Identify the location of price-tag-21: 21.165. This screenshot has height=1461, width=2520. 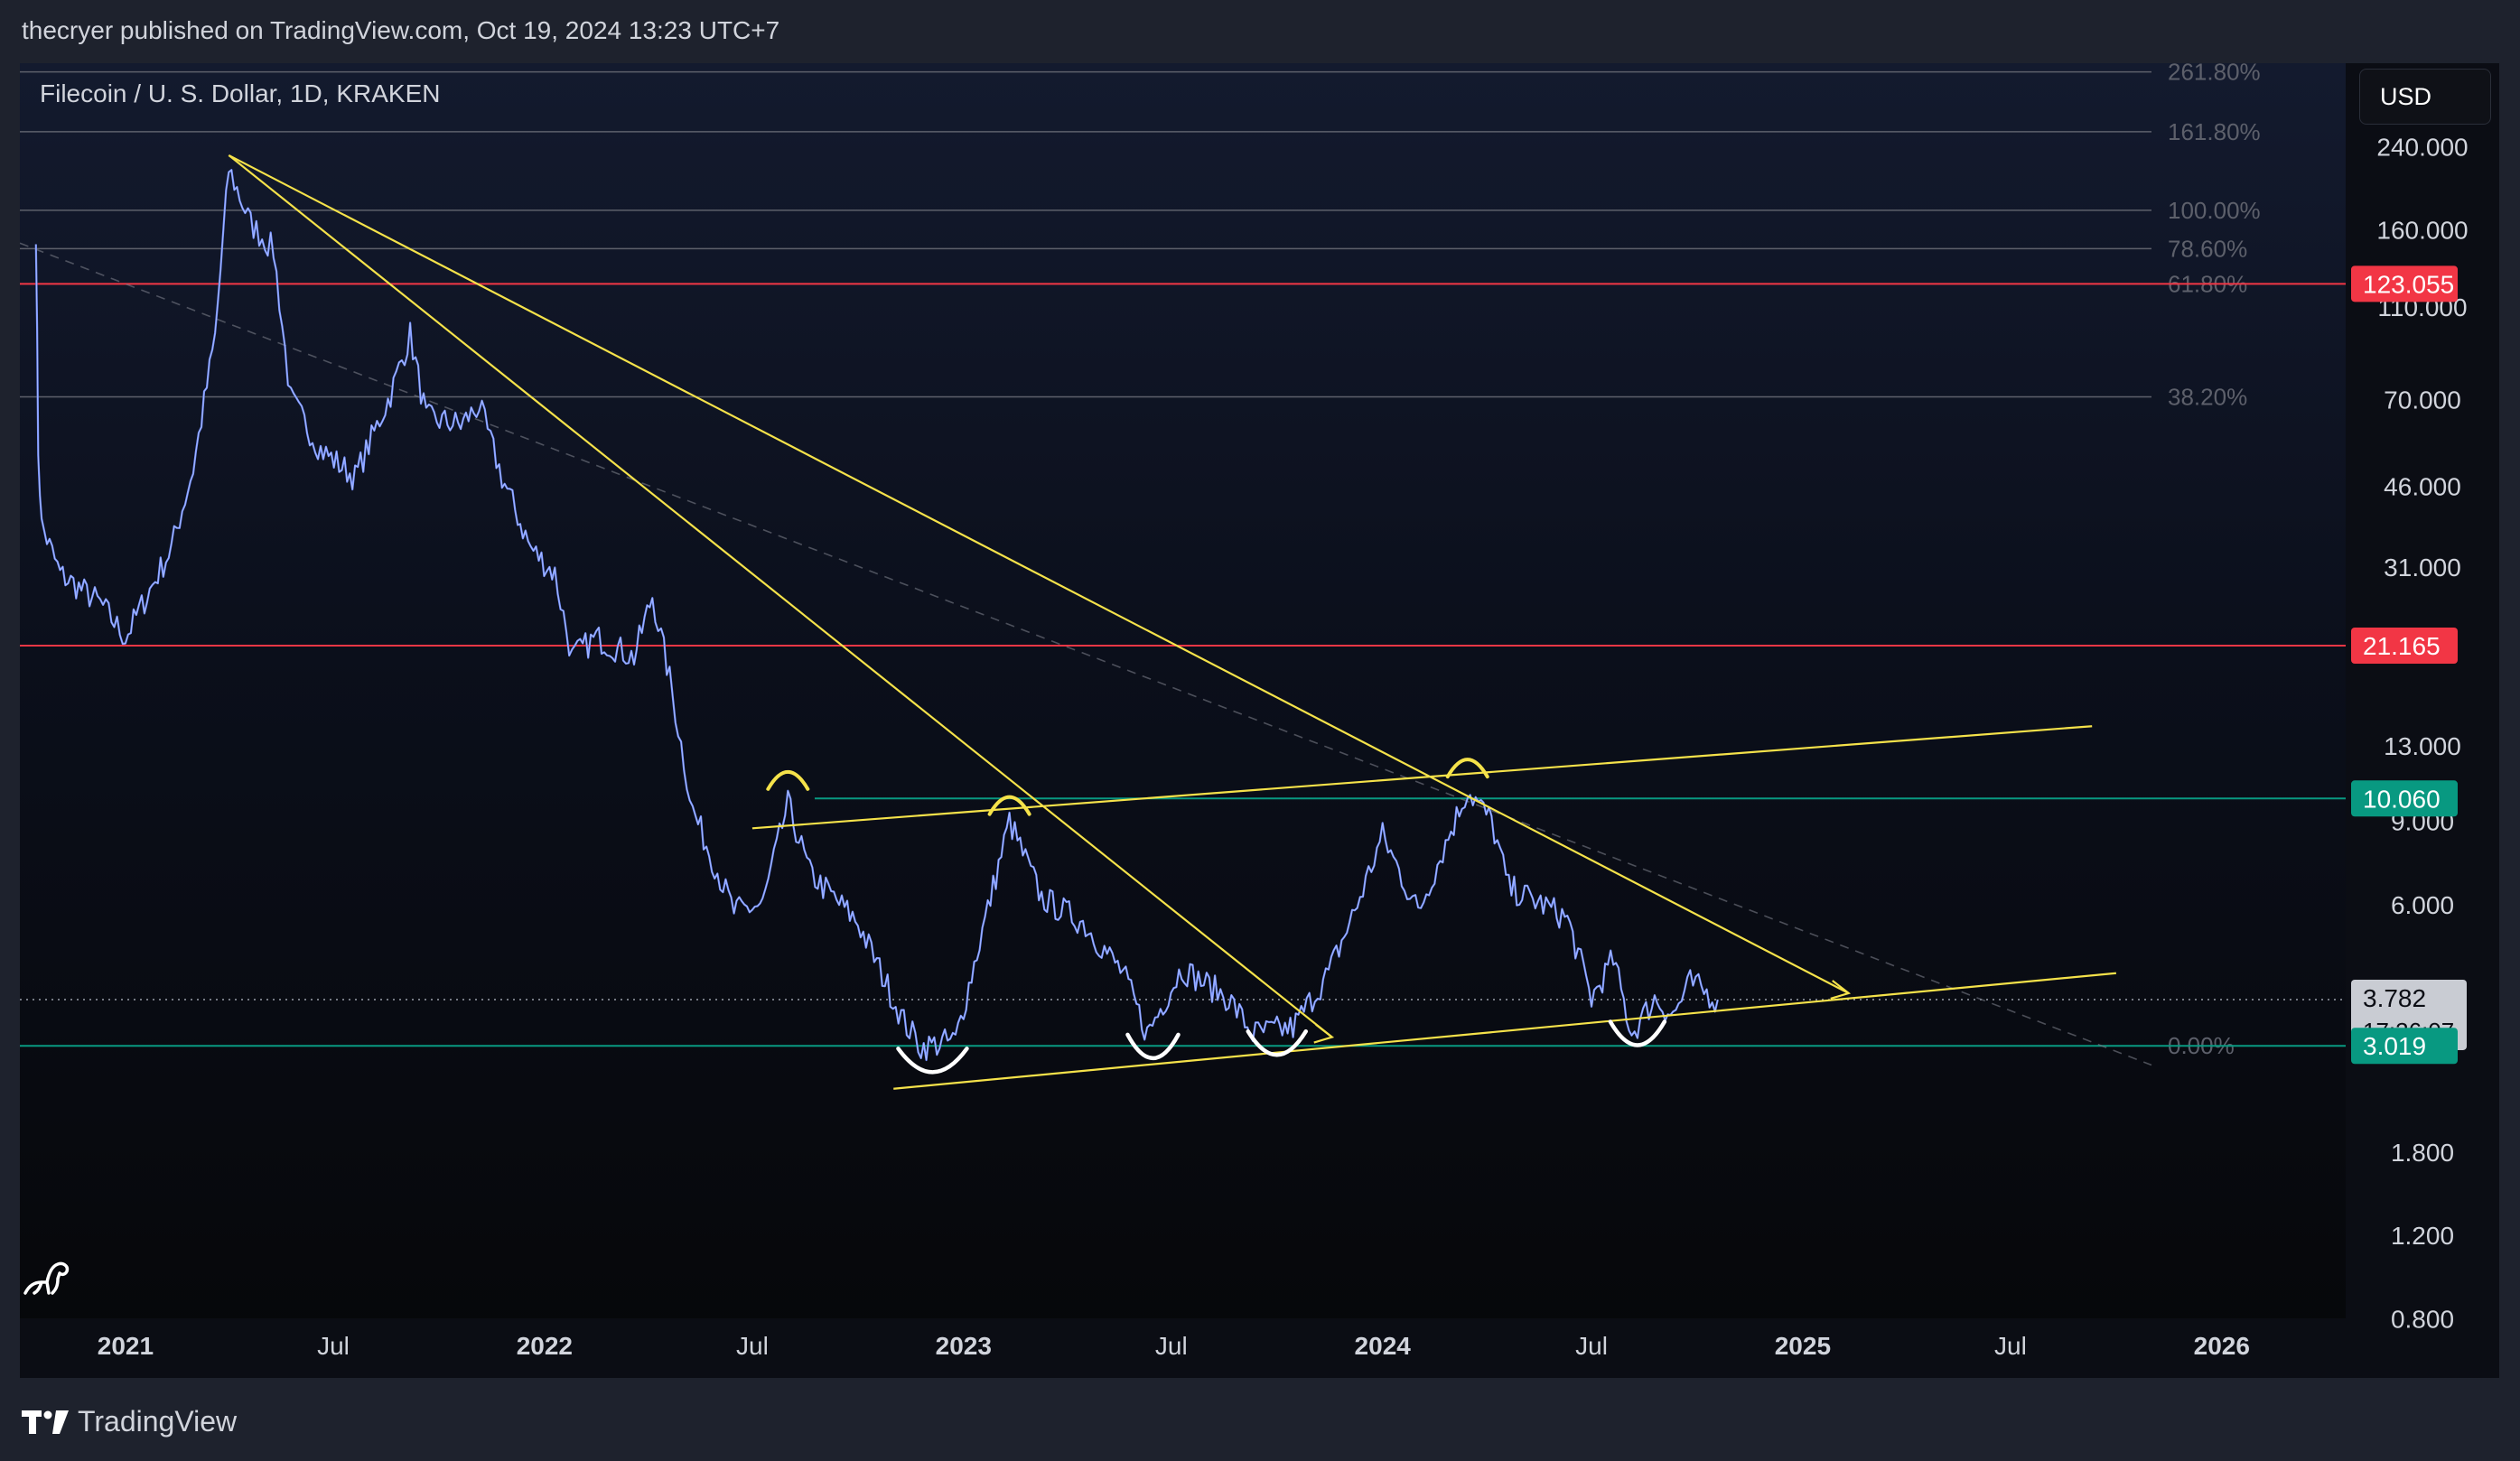
(2402, 646).